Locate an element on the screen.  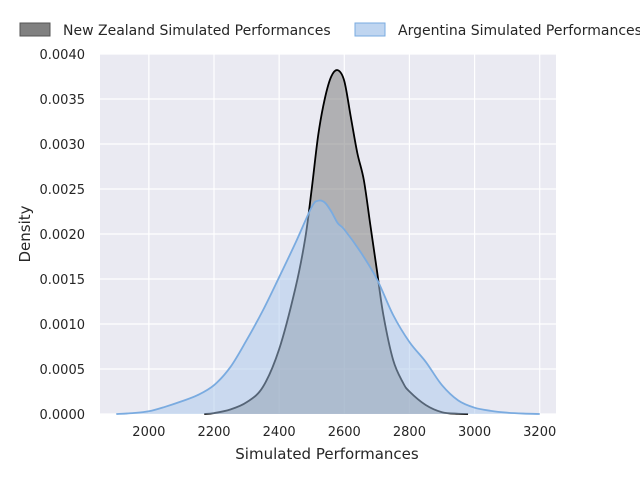
x-tick-label: 2000 is located at coordinates (148, 432).